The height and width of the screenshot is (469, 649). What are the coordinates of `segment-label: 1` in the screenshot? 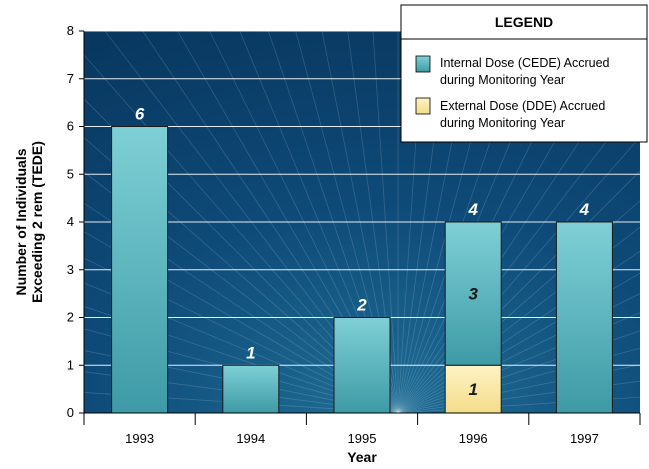 It's located at (472, 389).